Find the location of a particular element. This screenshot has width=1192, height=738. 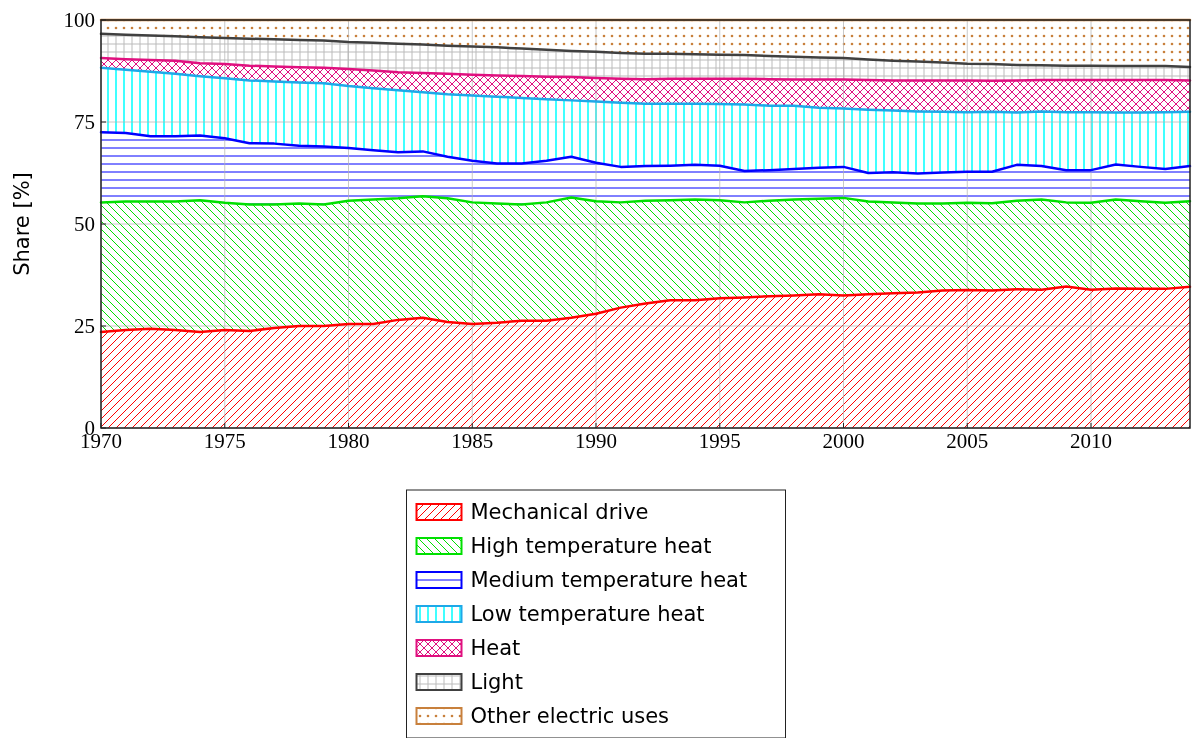

legend-label: Light is located at coordinates (496, 682).